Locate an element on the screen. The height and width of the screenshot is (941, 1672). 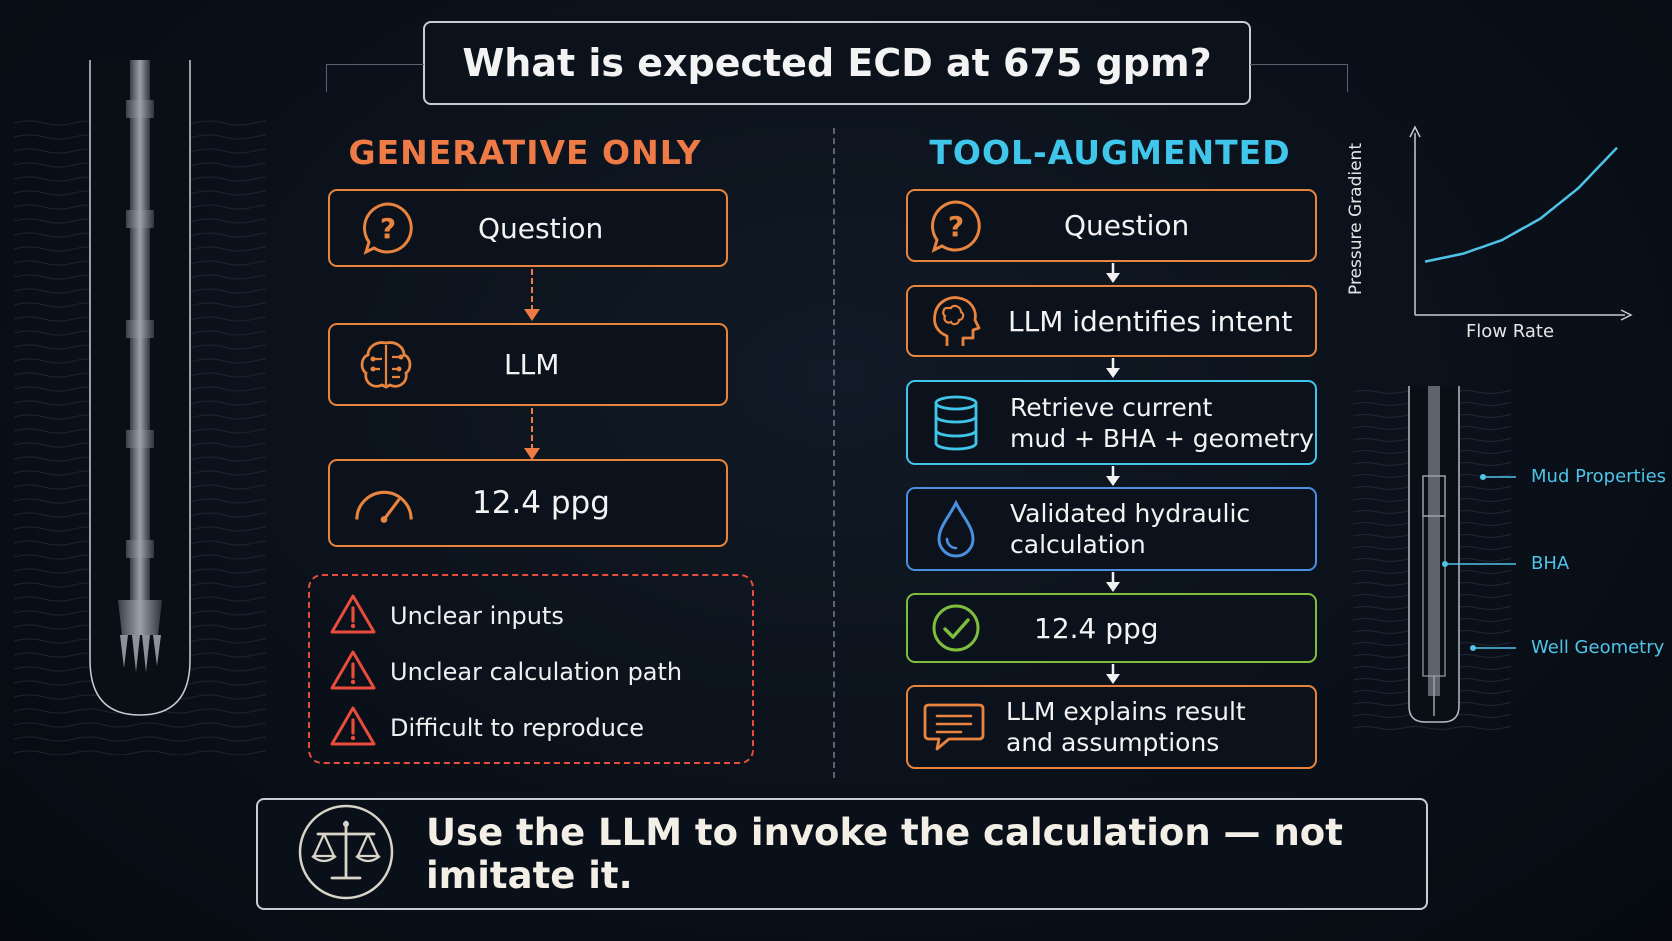
check-circle-icon is located at coordinates (956, 628).